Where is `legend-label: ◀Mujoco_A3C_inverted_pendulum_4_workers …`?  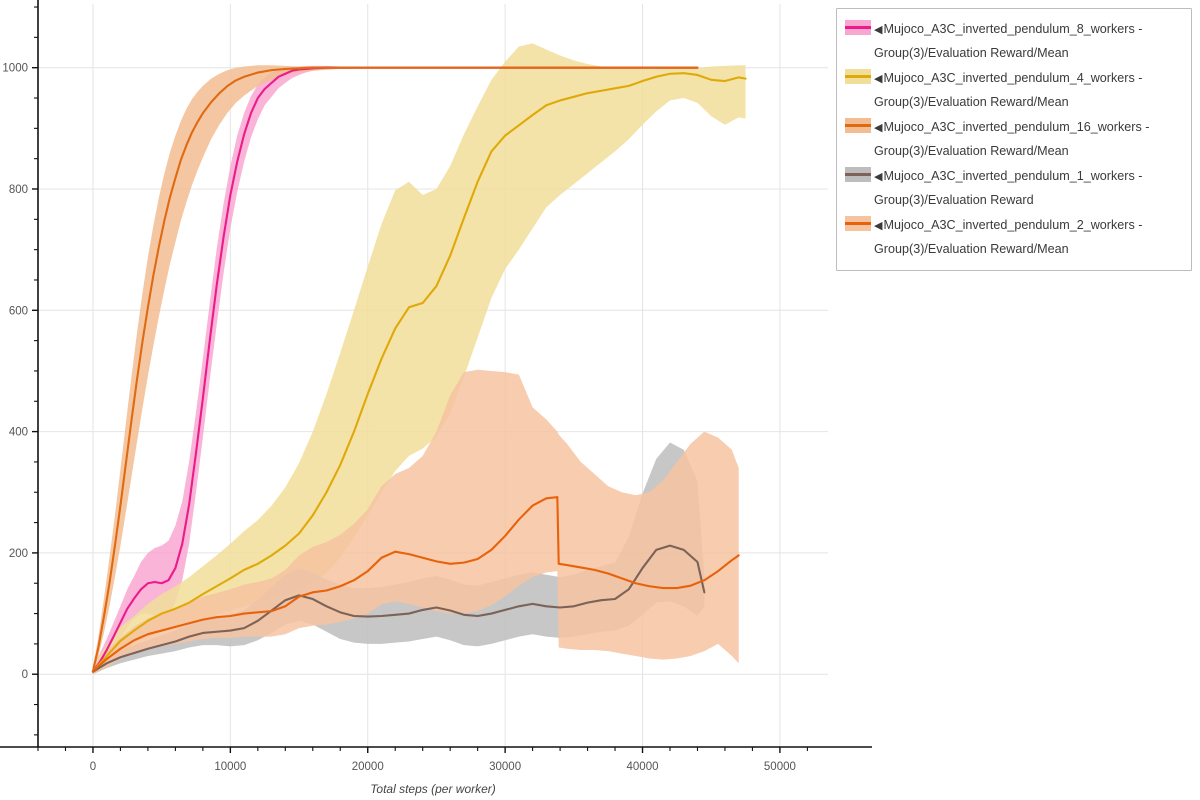 legend-label: ◀Mujoco_A3C_inverted_pendulum_4_workers … is located at coordinates (1027, 90).